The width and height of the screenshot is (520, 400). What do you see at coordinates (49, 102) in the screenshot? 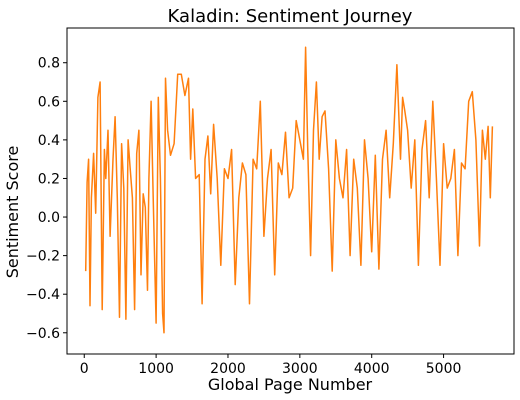
I see `y-tick-label: 0.6` at bounding box center [49, 102].